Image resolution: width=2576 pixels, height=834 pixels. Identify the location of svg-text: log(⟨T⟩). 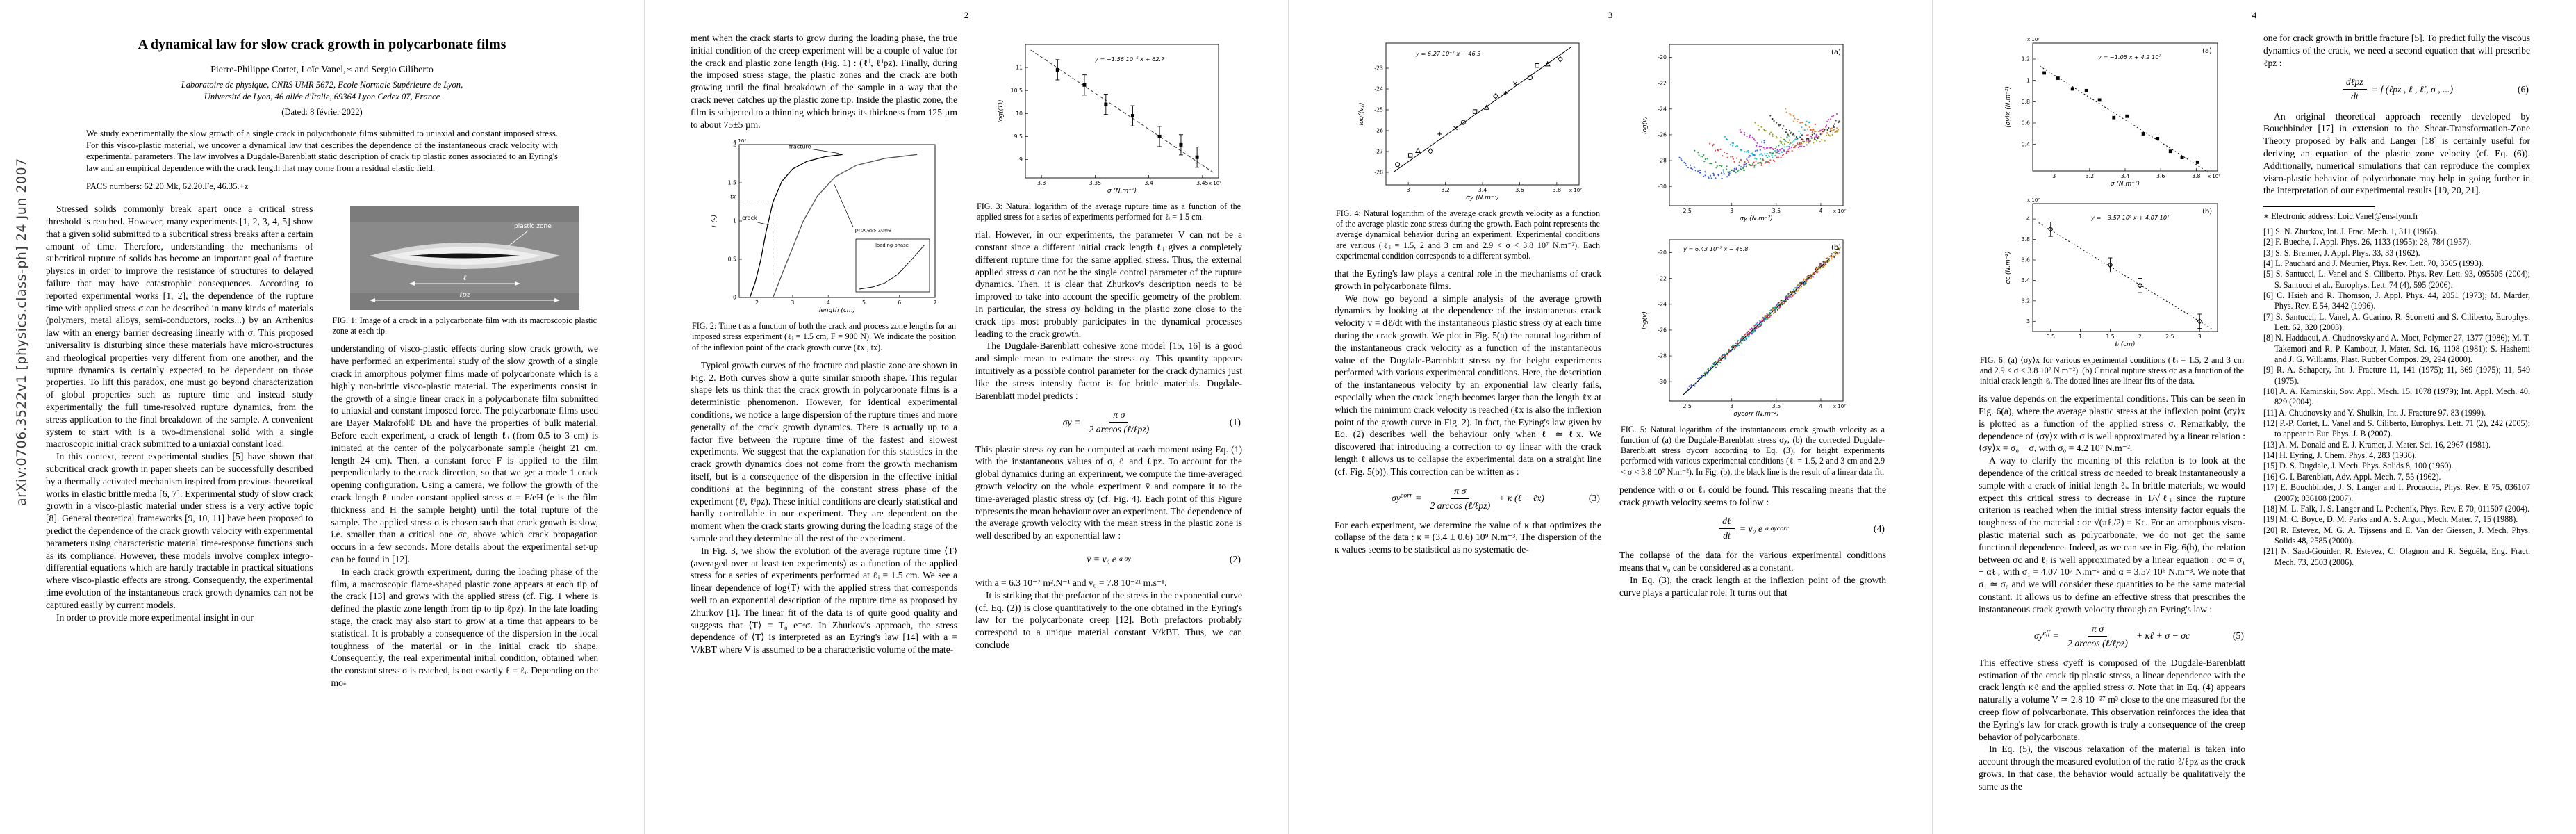
(1002, 110).